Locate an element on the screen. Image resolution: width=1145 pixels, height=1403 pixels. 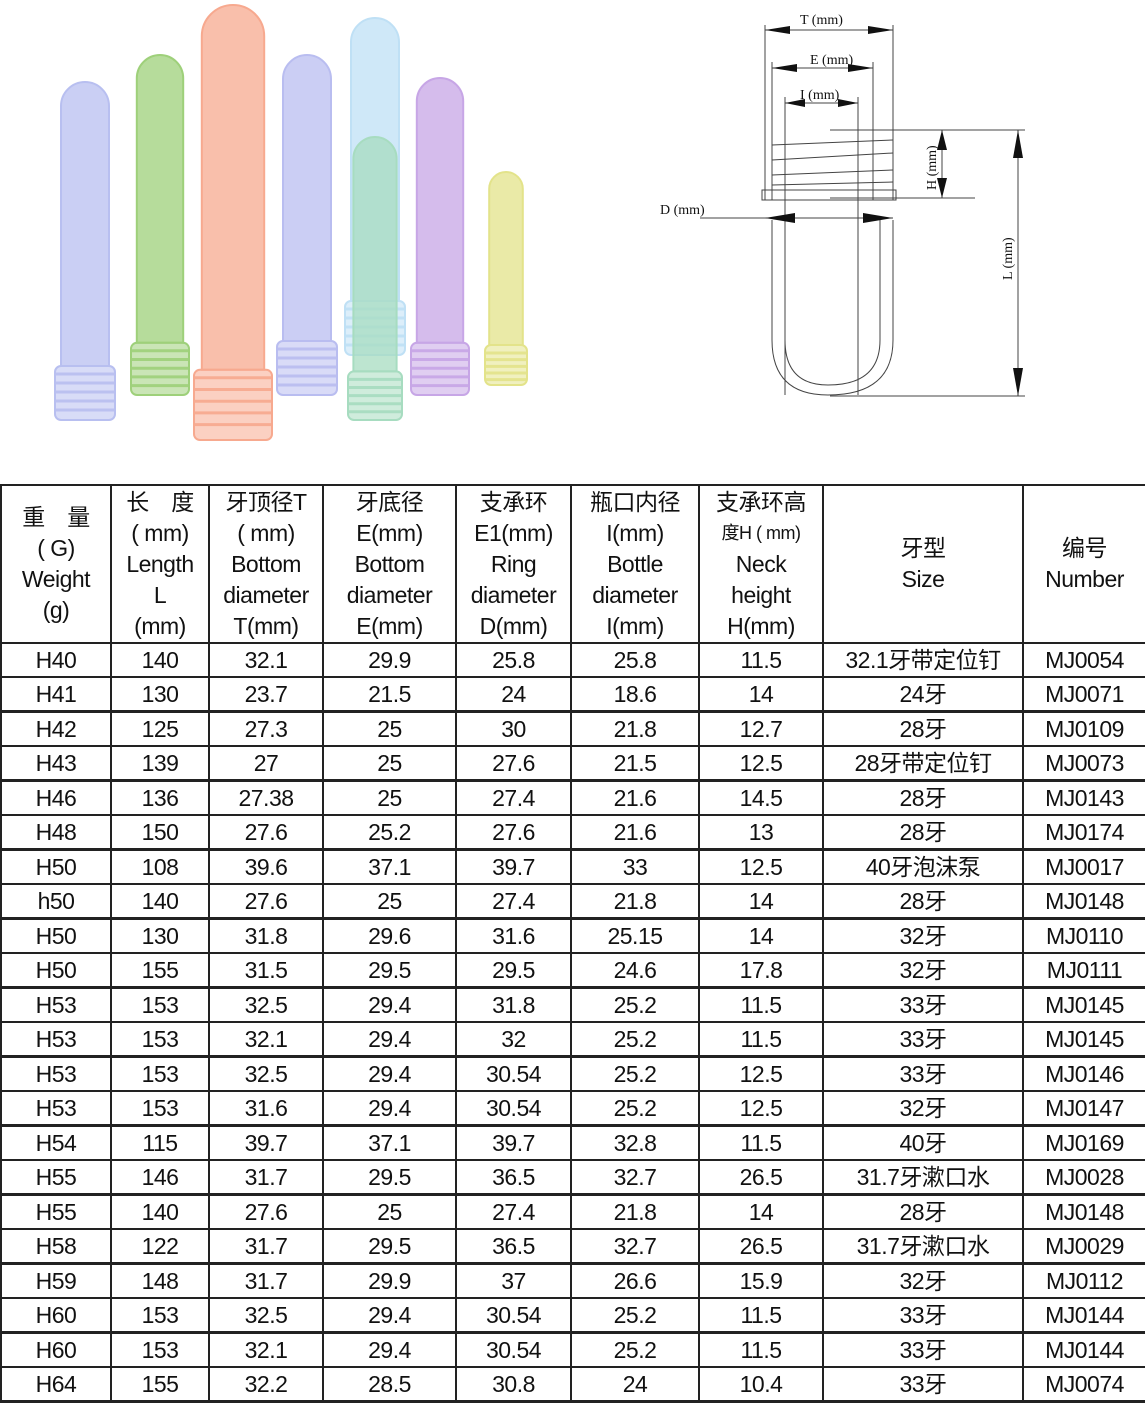
cell-length: 125 is located at coordinates (160, 728).